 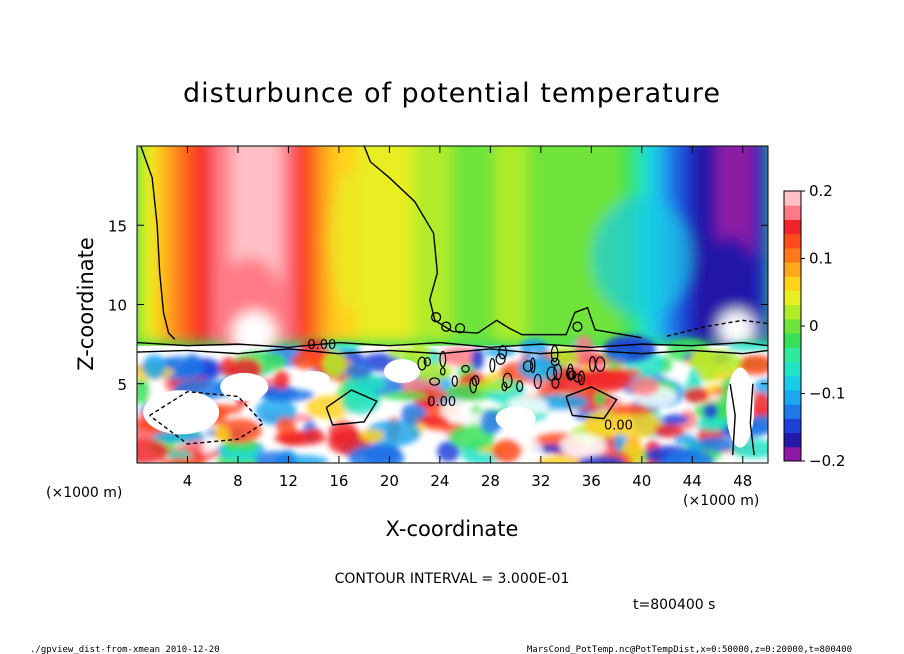 I want to click on x-tick-label: 20, so click(x=389, y=481).